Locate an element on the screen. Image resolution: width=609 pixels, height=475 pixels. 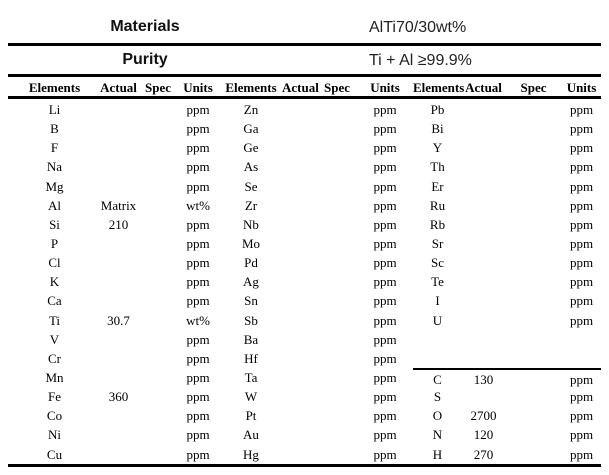
element-symbol: Li is located at coordinates (54, 109).